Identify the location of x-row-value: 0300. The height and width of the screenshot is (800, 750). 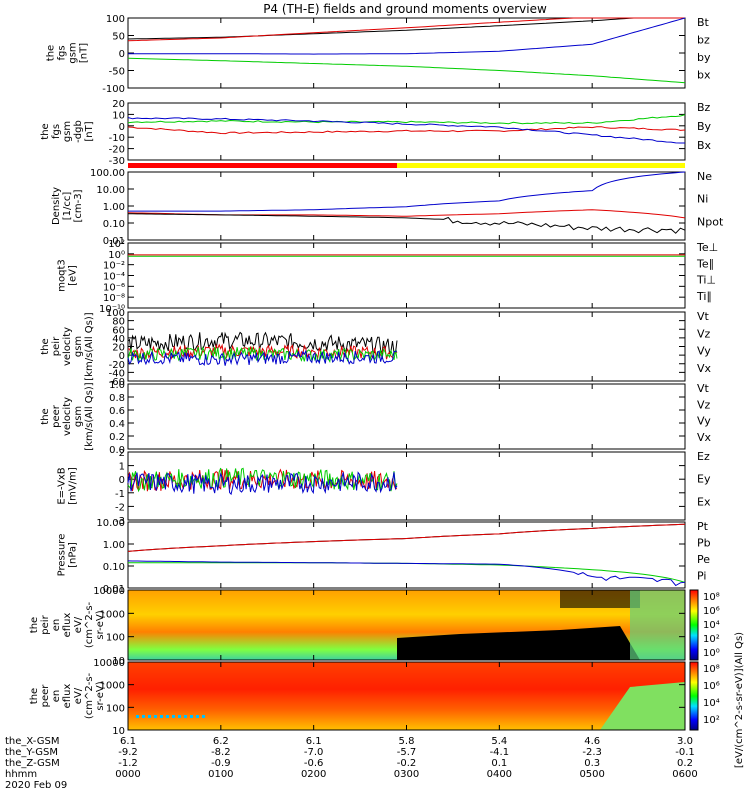
(406, 774).